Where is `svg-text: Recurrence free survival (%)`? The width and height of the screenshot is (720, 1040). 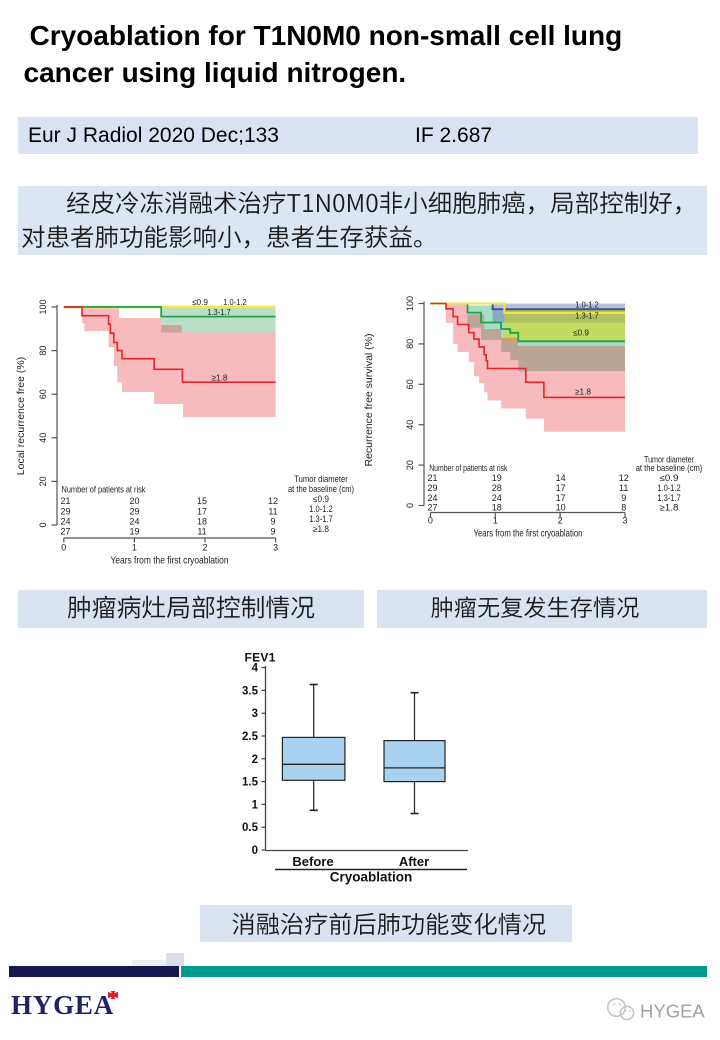 svg-text: Recurrence free survival (%) is located at coordinates (369, 399).